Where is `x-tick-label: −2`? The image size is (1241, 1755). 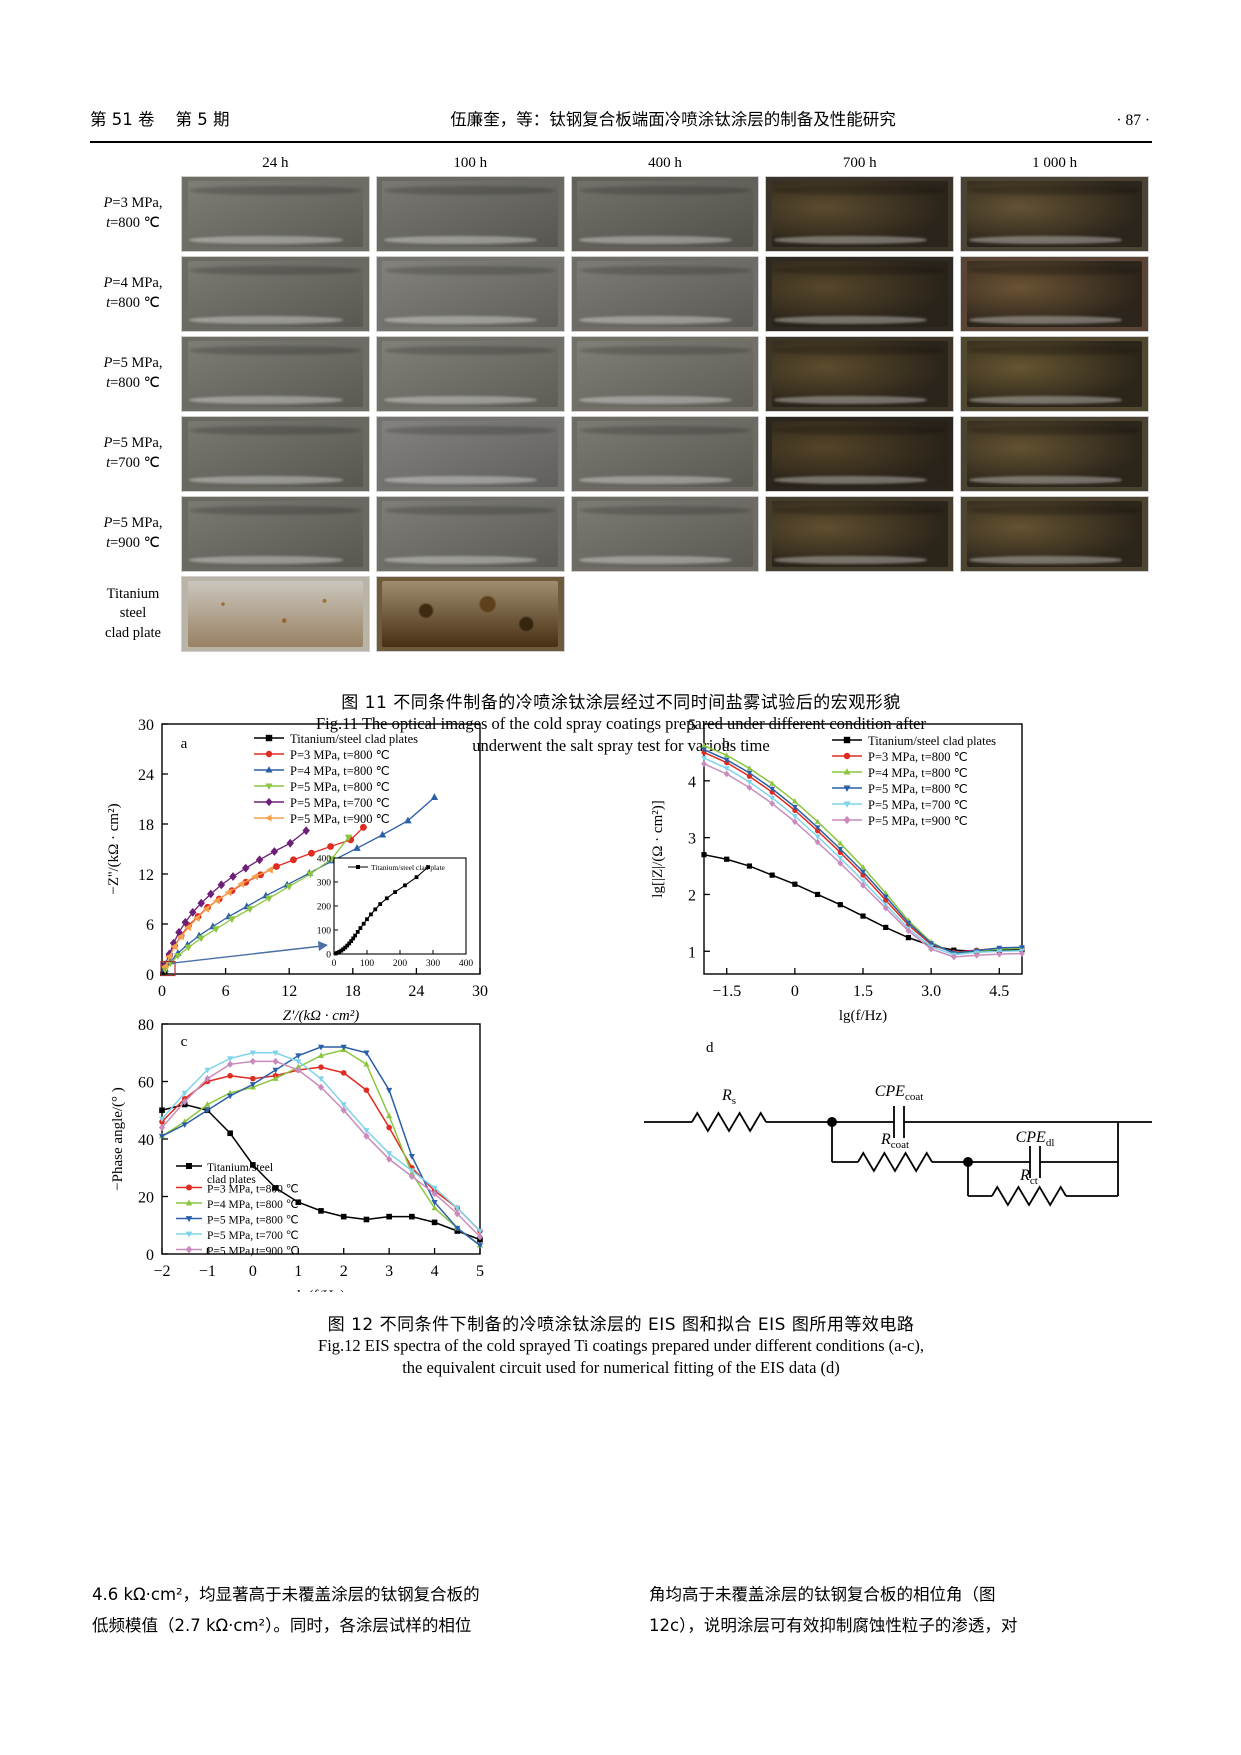 x-tick-label: −2 is located at coordinates (161, 1271).